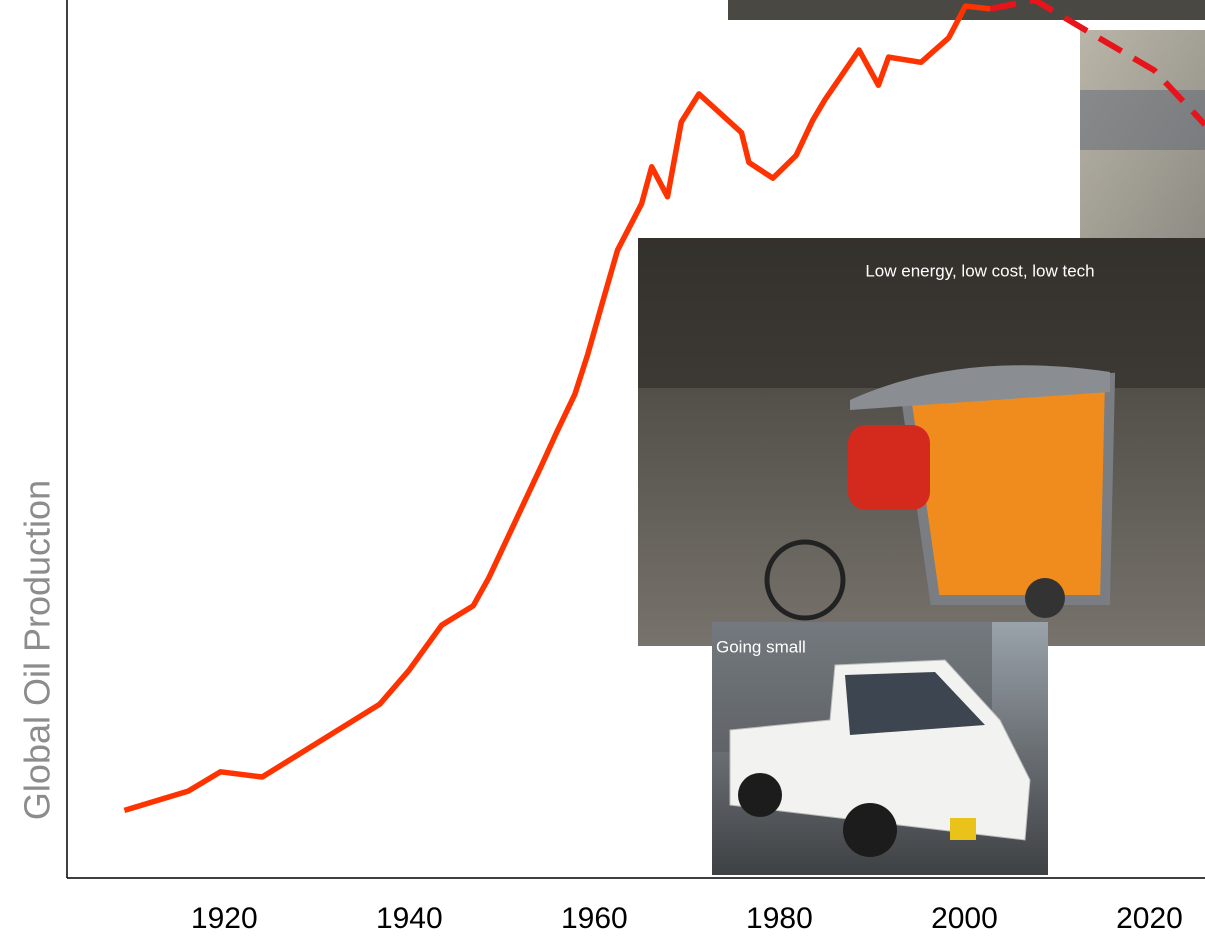  I want to click on truck-window, so click(915, 703).